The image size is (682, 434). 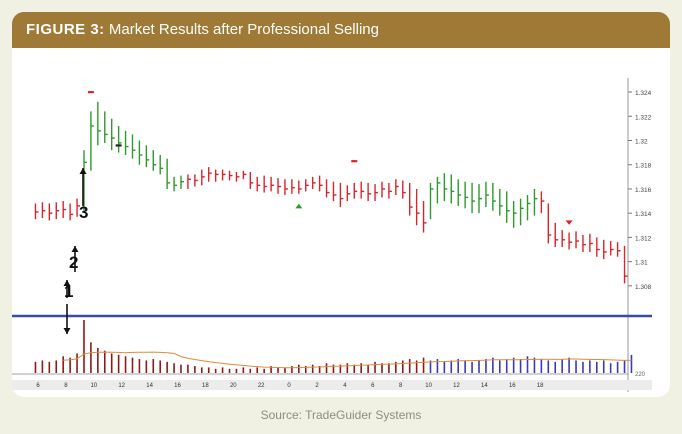 What do you see at coordinates (643, 117) in the screenshot?
I see `y-tick-label: 1.322` at bounding box center [643, 117].